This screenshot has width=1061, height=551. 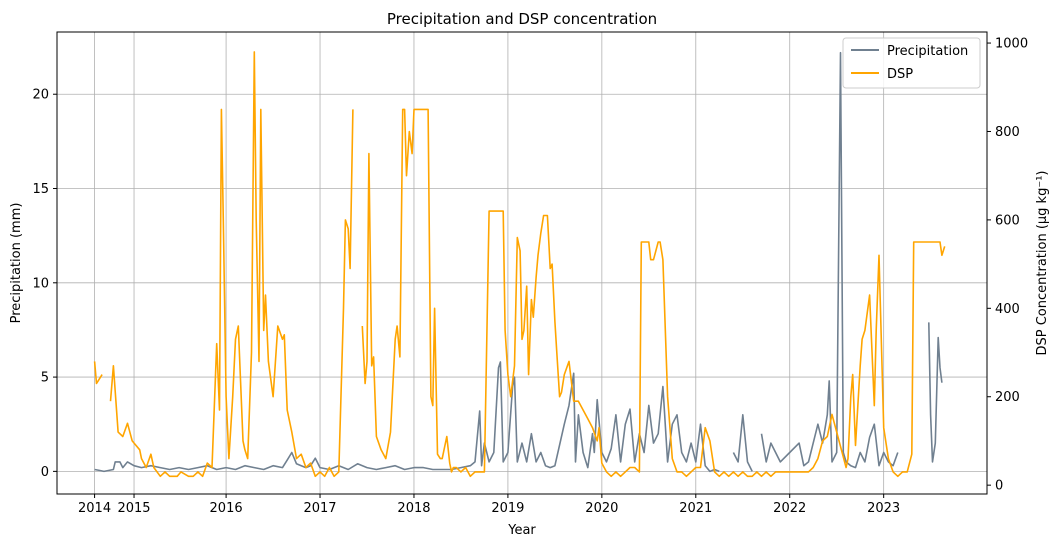 I want to click on left-axis-label: Precipitation (mm), so click(x=16, y=263).